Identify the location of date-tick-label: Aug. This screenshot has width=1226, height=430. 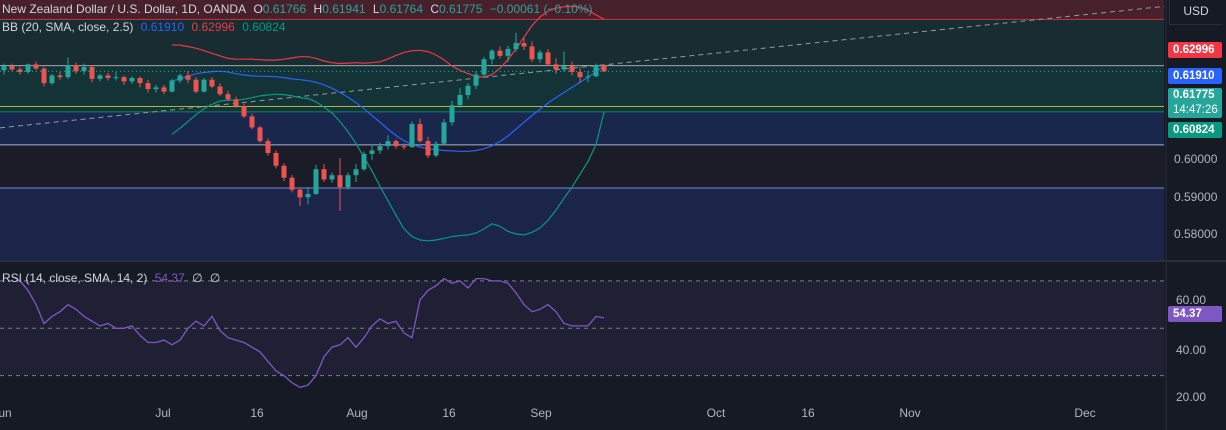
(357, 413).